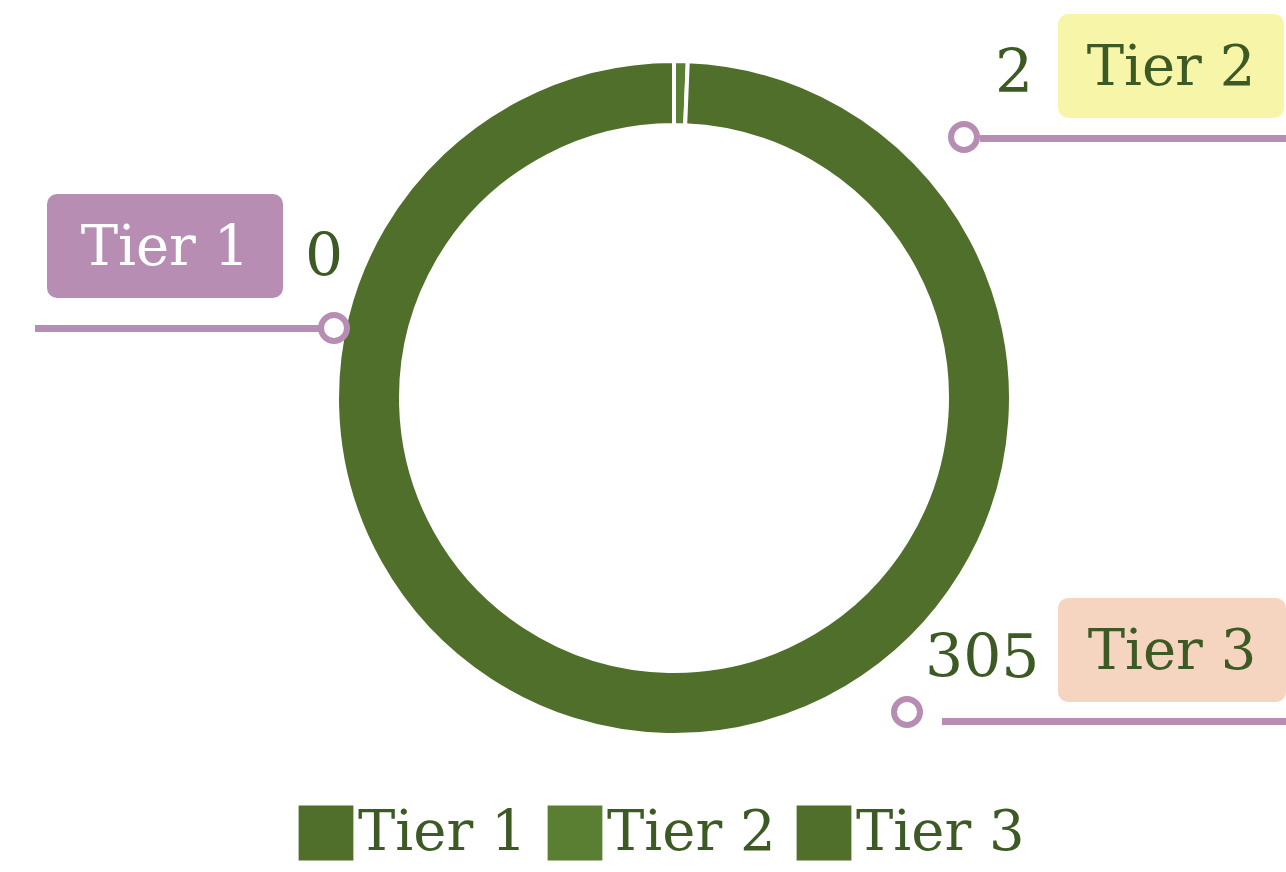 The image size is (1286, 872). I want to click on text: 305, so click(982, 656).